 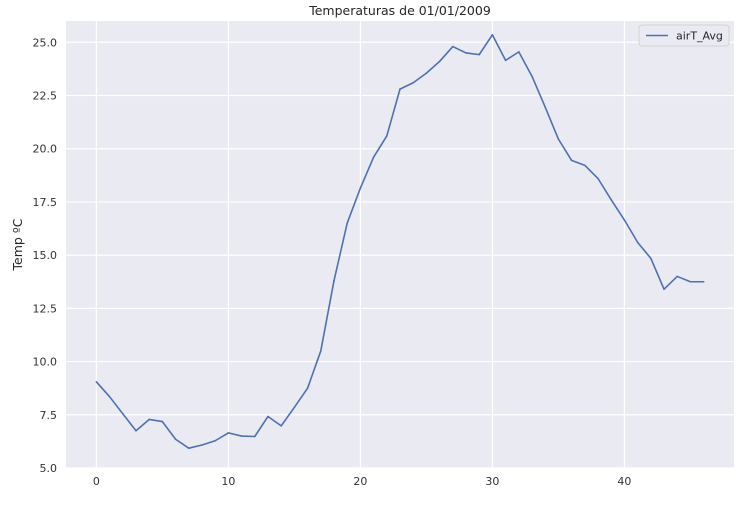 I want to click on x-tick-label: 40, so click(x=624, y=481).